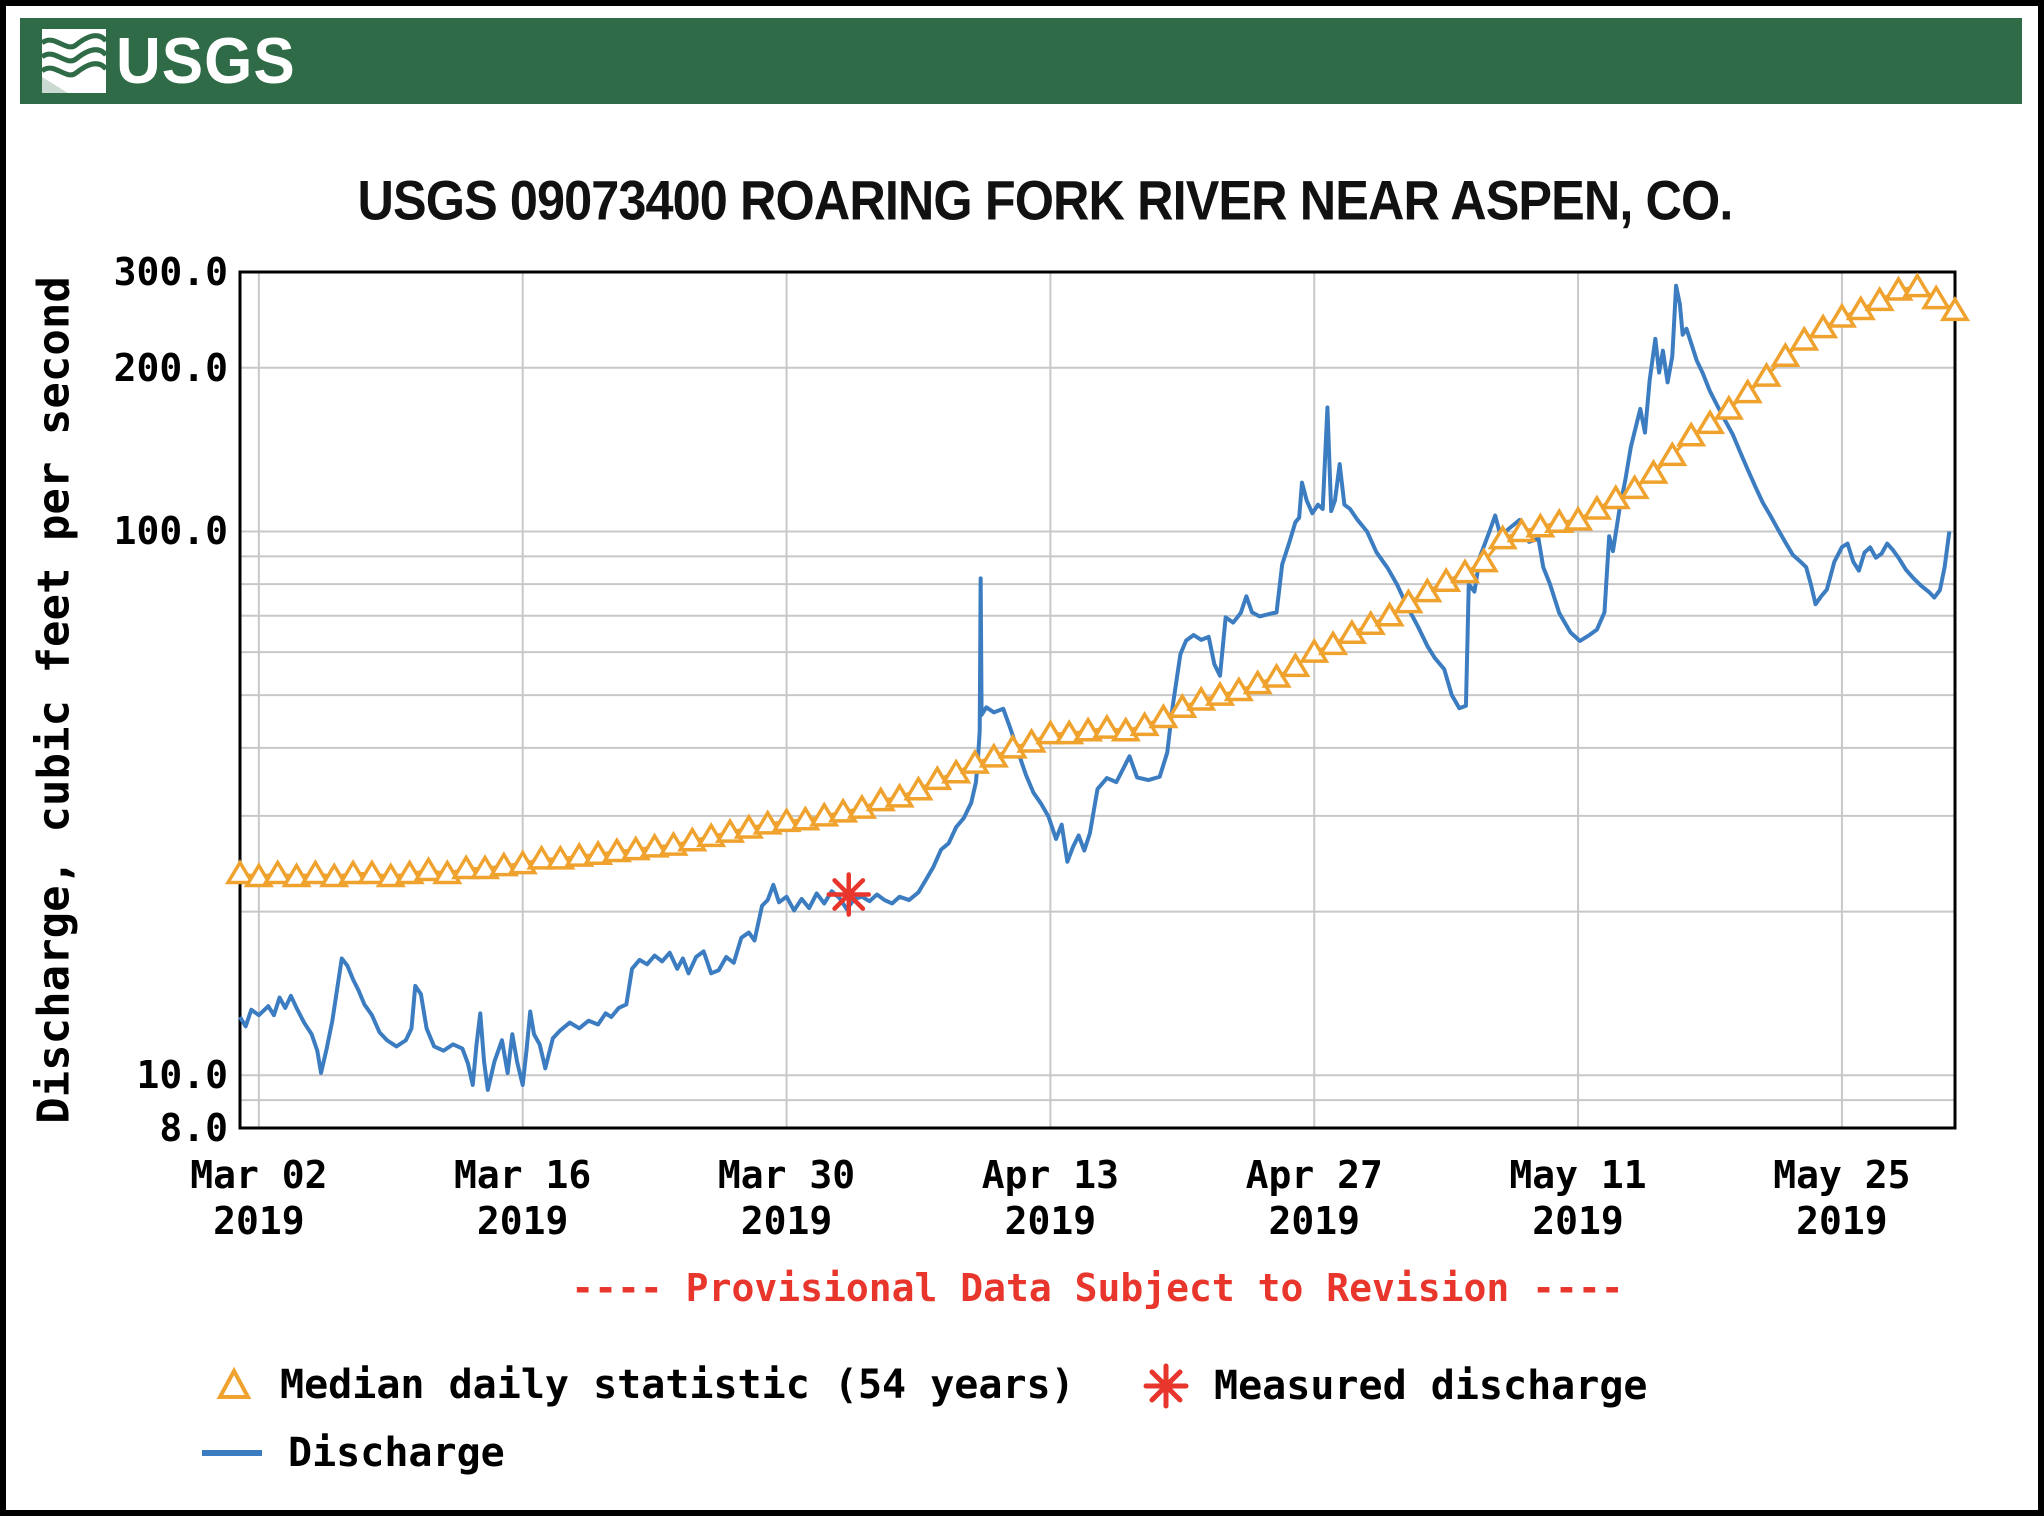 This screenshot has width=2044, height=1516. I want to click on y-tick-label: 10.0, so click(182, 1075).